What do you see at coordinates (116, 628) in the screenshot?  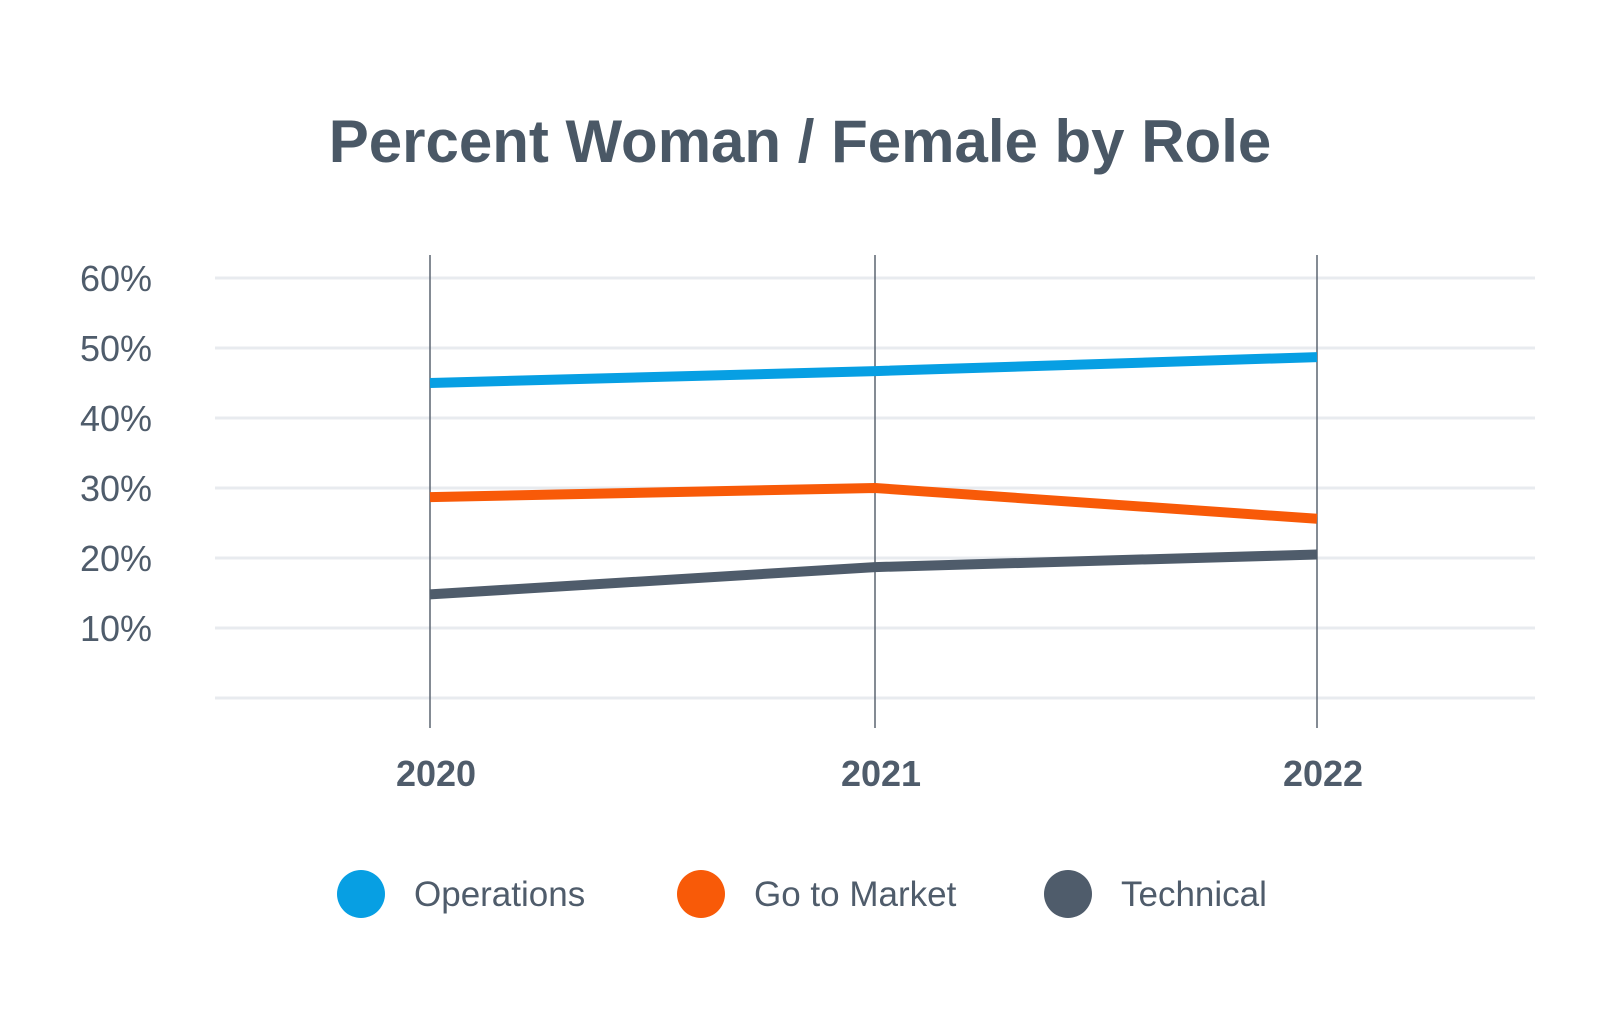 I see `y-tick-label: 10%` at bounding box center [116, 628].